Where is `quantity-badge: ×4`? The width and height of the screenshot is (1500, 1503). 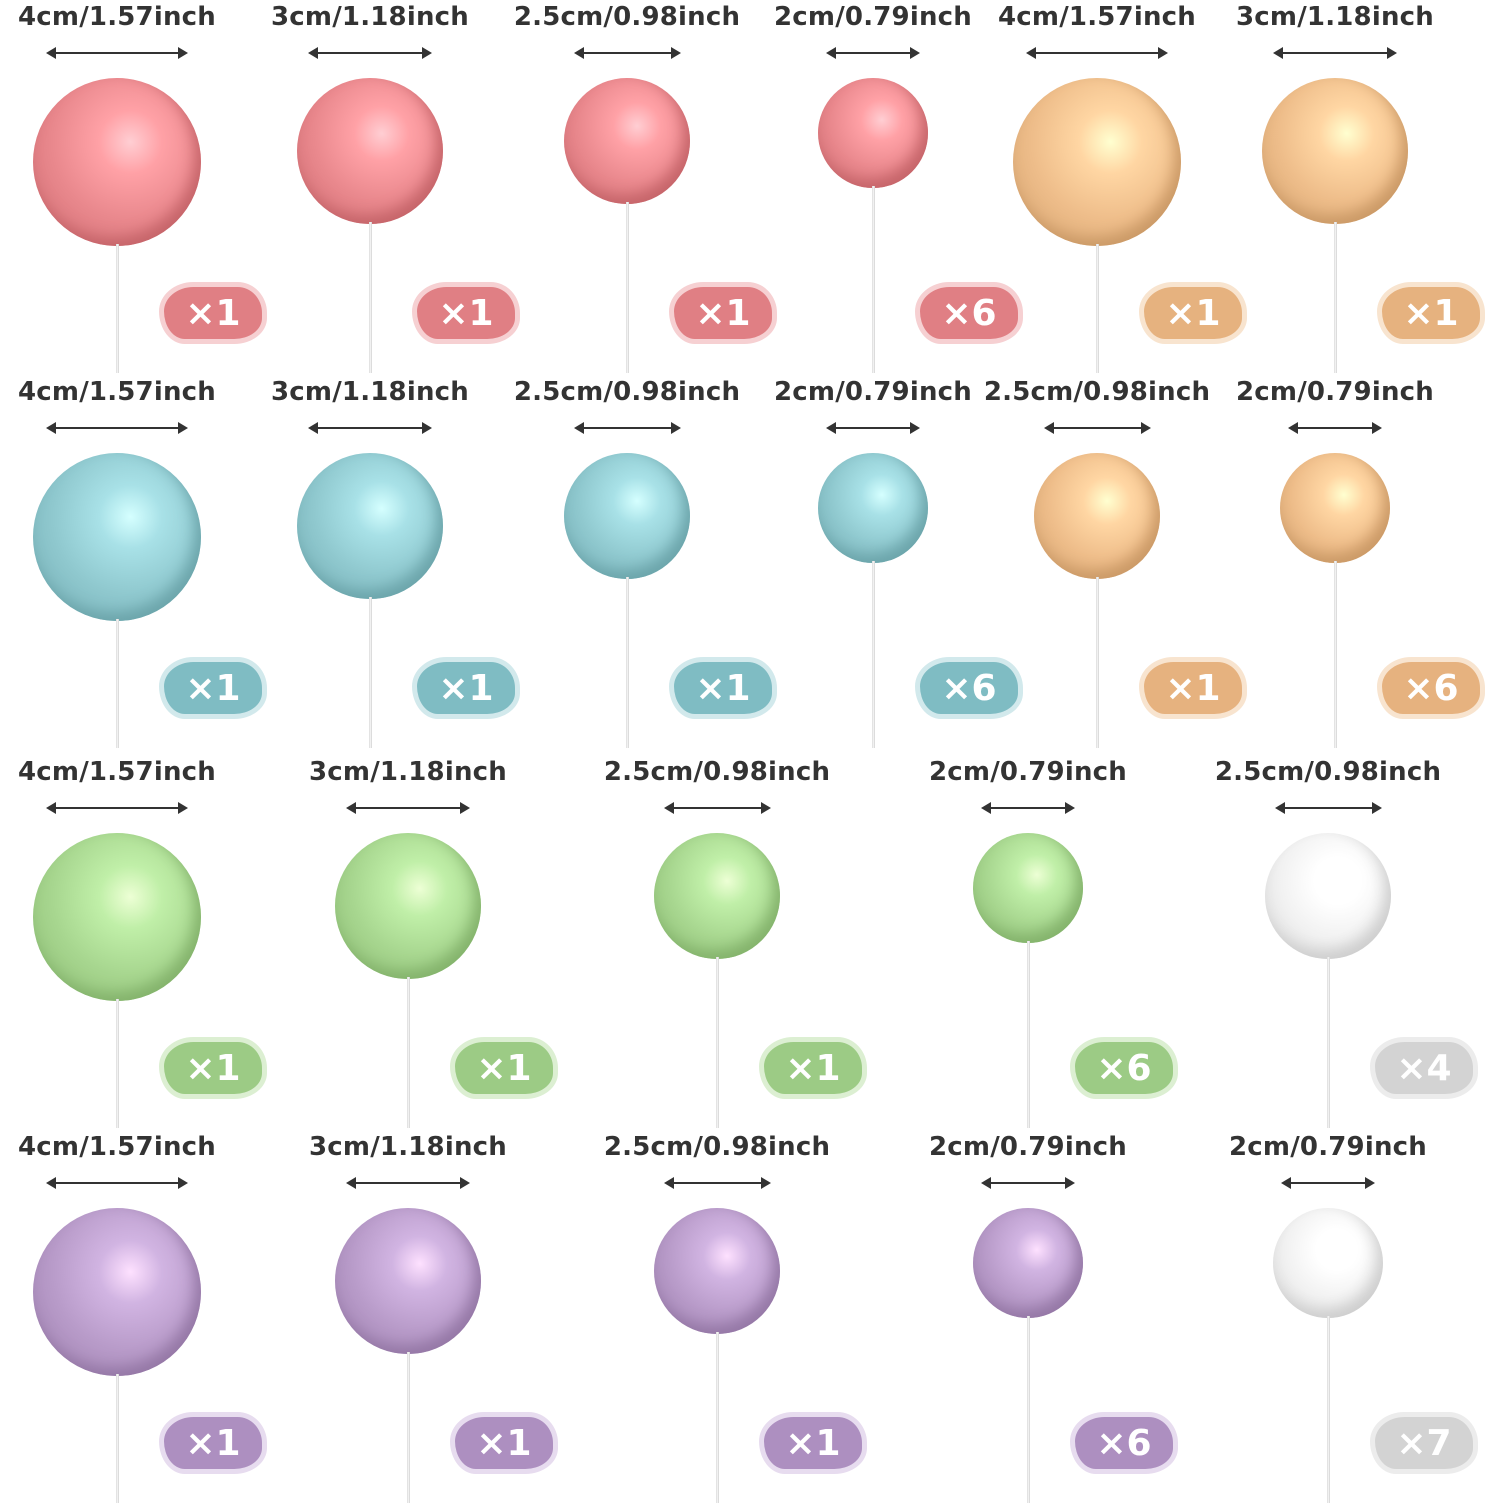
quantity-badge: ×4 is located at coordinates (1424, 1068).